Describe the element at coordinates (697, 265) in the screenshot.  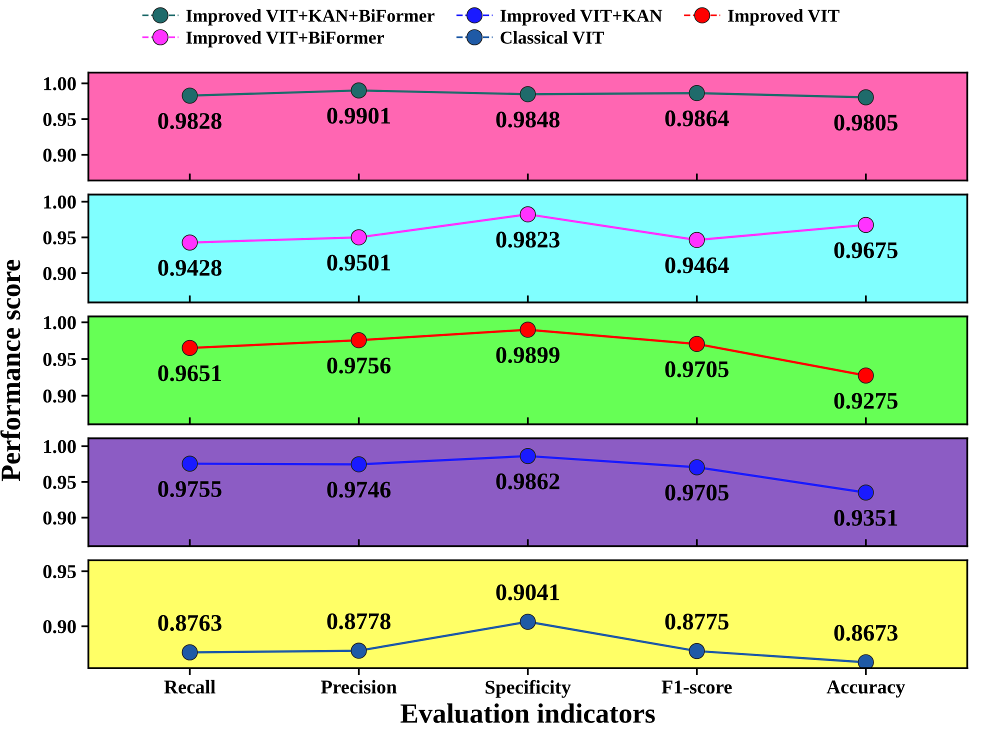
I see `data-label: 0.9464` at that location.